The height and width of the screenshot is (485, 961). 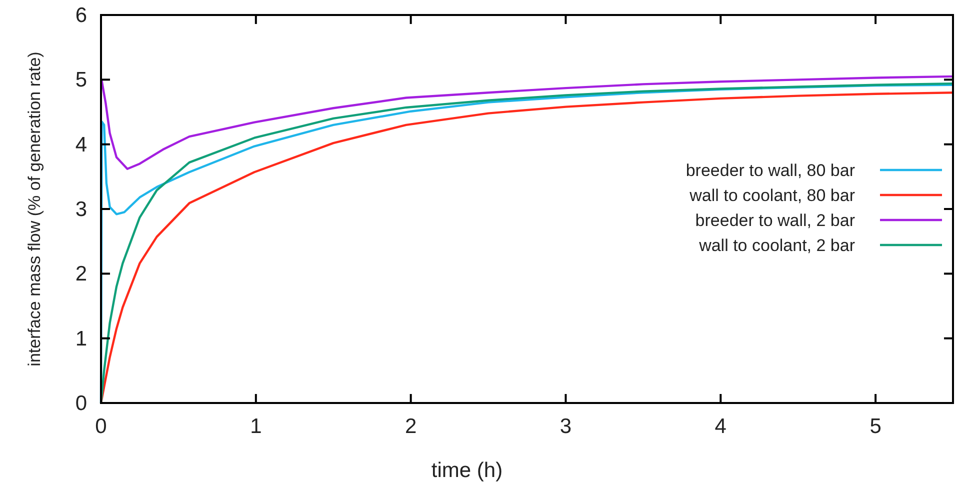 What do you see at coordinates (34, 209) in the screenshot?
I see `y-axis-title: interface mass flow (% of generation rate)` at bounding box center [34, 209].